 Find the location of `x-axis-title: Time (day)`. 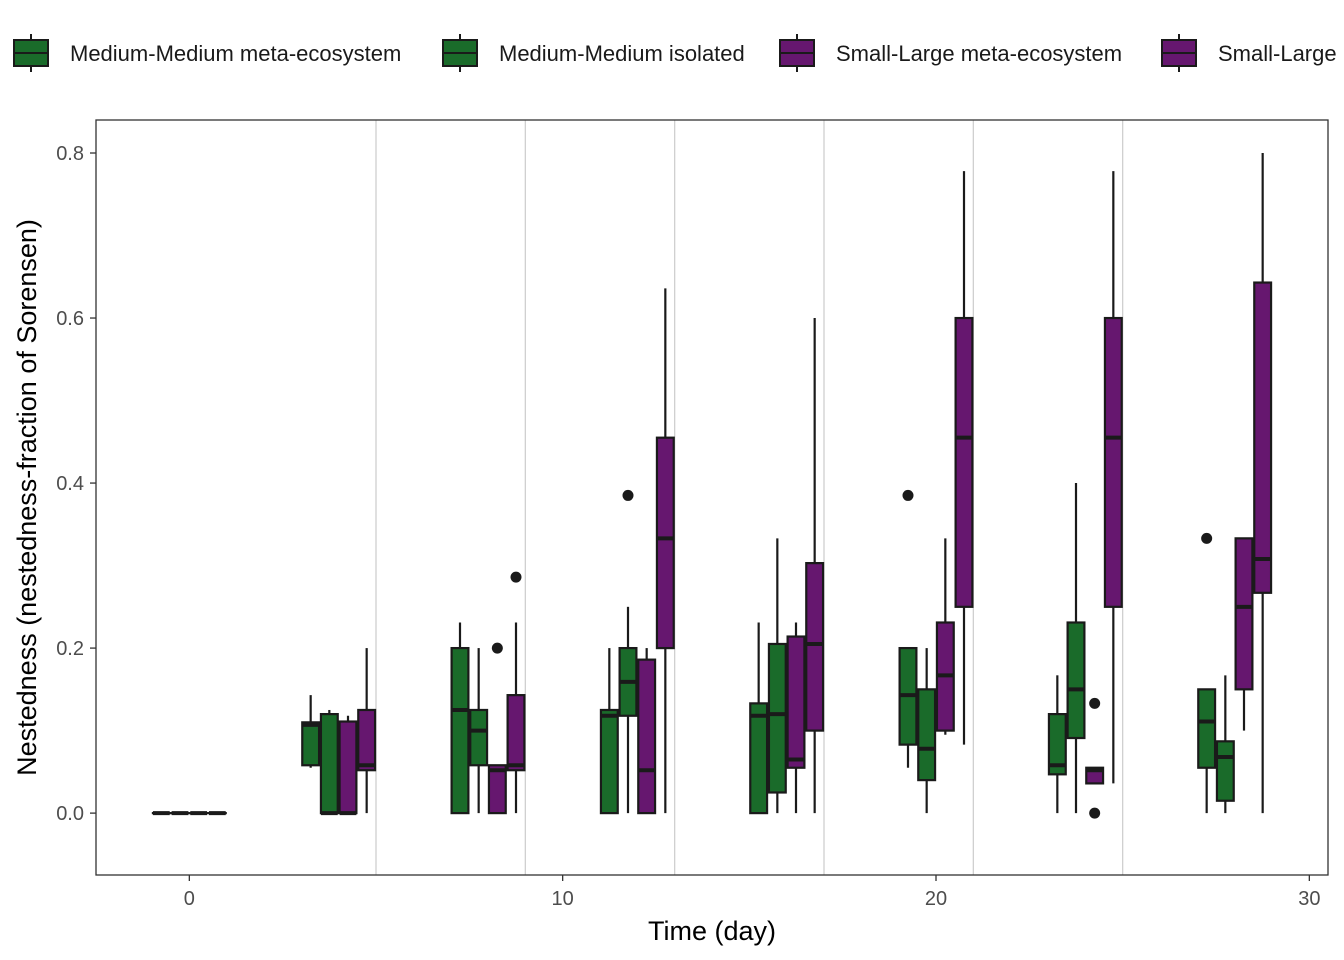

x-axis-title: Time (day) is located at coordinates (712, 931).